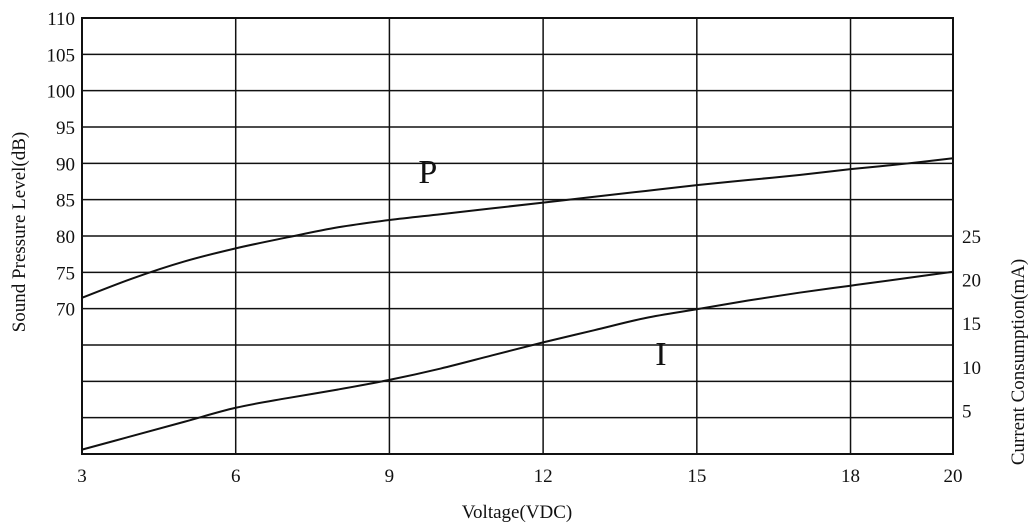 The image size is (1033, 526). What do you see at coordinates (971, 368) in the screenshot?
I see `y-right-tick-label: 10` at bounding box center [971, 368].